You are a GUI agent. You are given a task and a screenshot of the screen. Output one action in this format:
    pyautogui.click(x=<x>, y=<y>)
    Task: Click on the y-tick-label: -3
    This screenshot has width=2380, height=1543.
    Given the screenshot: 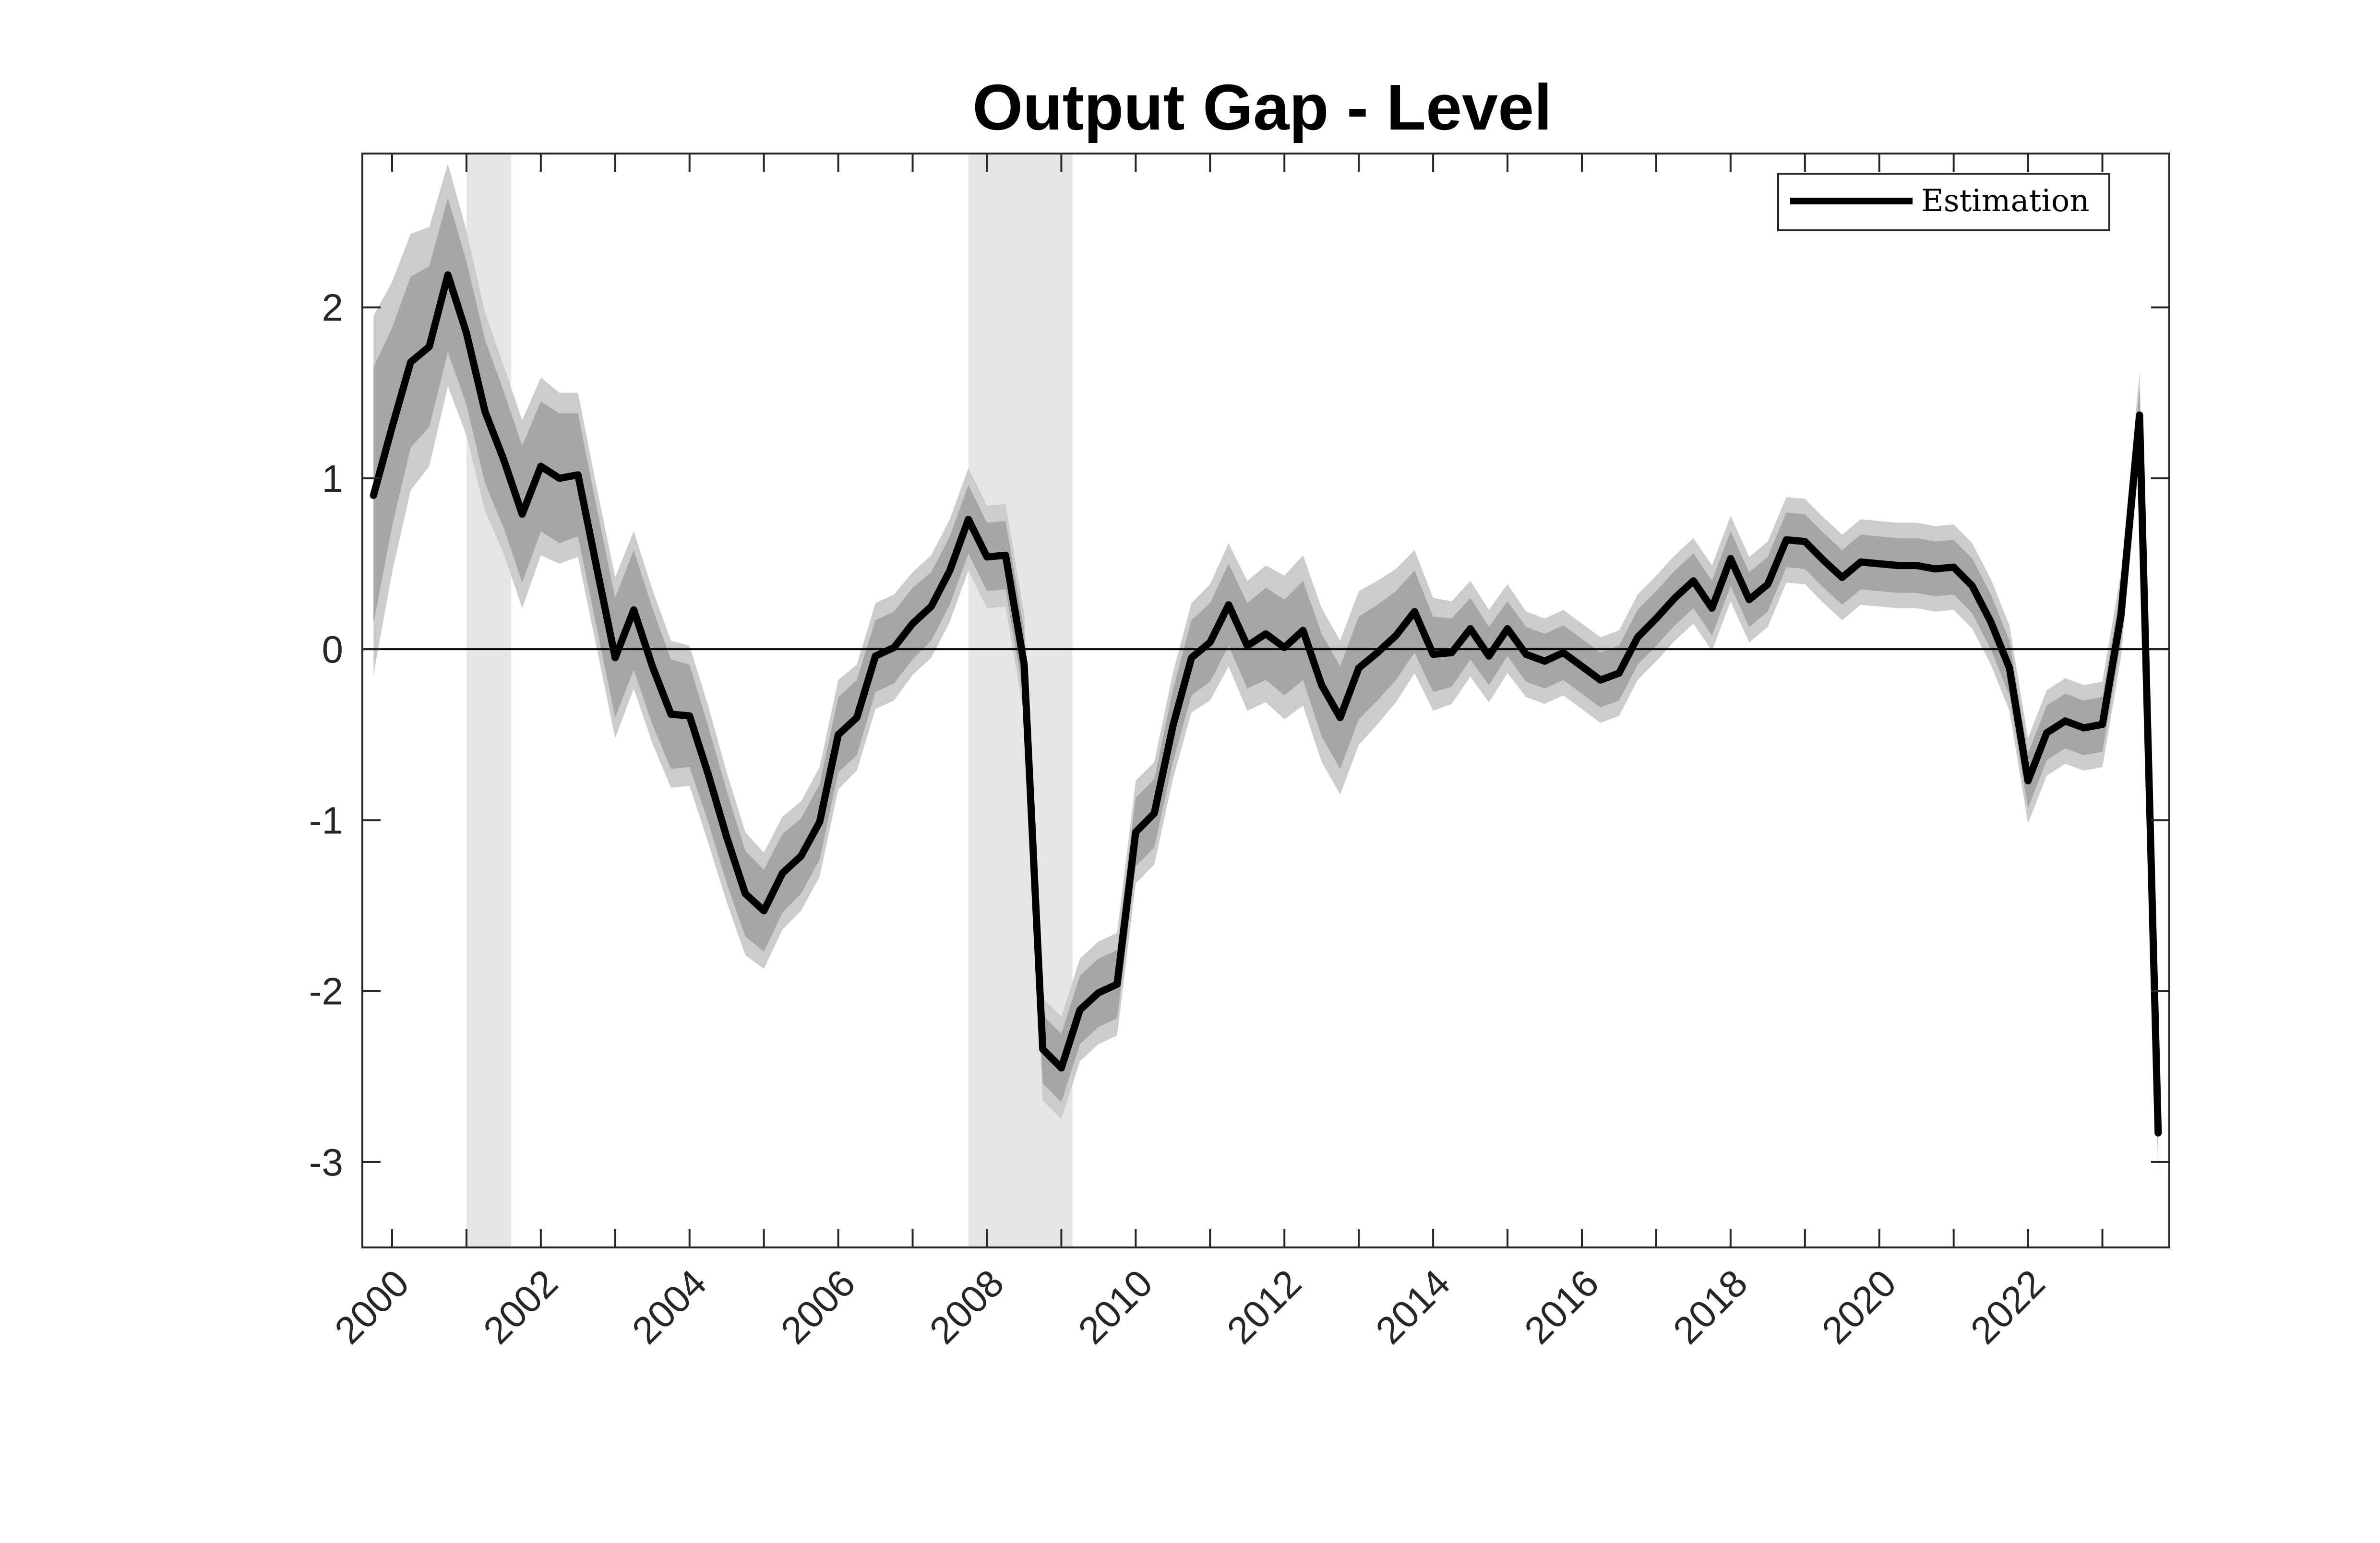 What is the action you would take?
    pyautogui.click(x=326, y=1162)
    